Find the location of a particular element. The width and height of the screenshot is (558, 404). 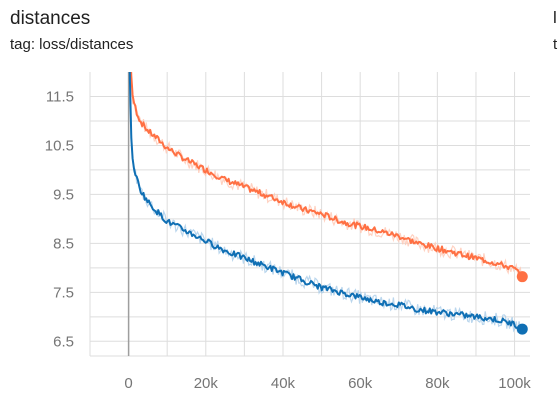

next-card-tag-fragment: t is located at coordinates (555, 44).